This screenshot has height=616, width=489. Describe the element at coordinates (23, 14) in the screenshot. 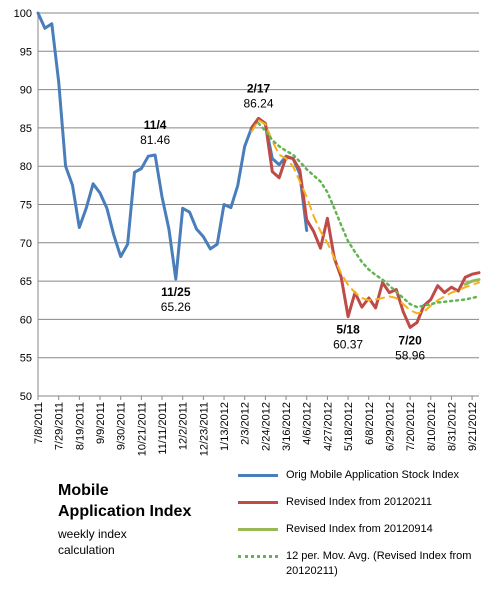

I see `y-tick-label: 100` at that location.